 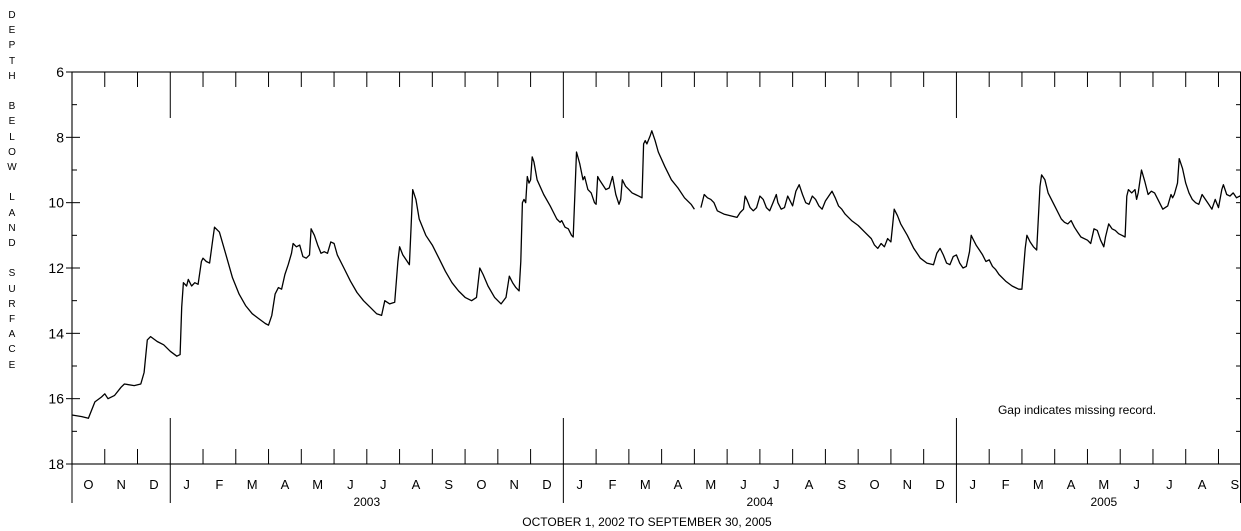 What do you see at coordinates (56, 464) in the screenshot?
I see `y-tick-label: 18` at bounding box center [56, 464].